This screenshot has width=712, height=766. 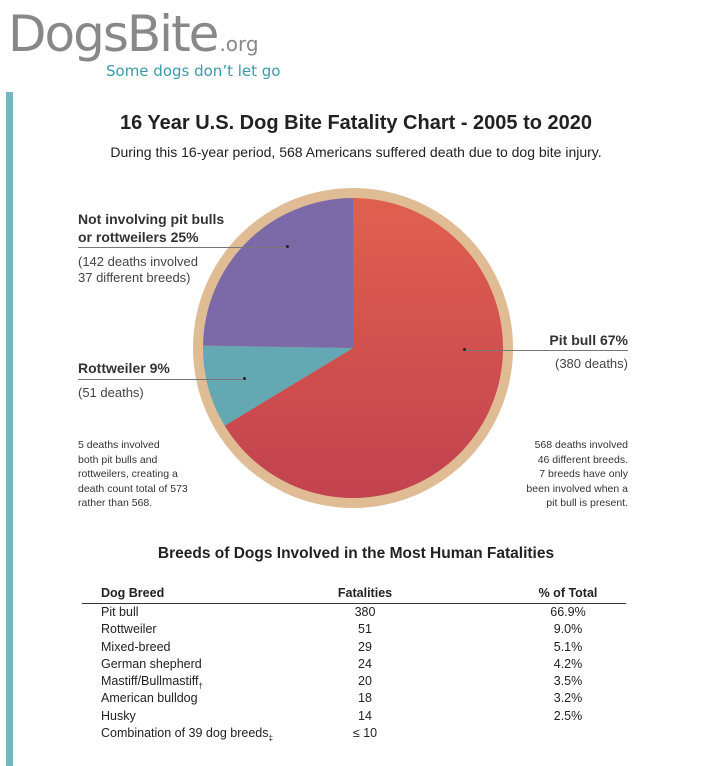 I want to click on cell-breed: Mastiff/Bullmastiff†, so click(x=152, y=682).